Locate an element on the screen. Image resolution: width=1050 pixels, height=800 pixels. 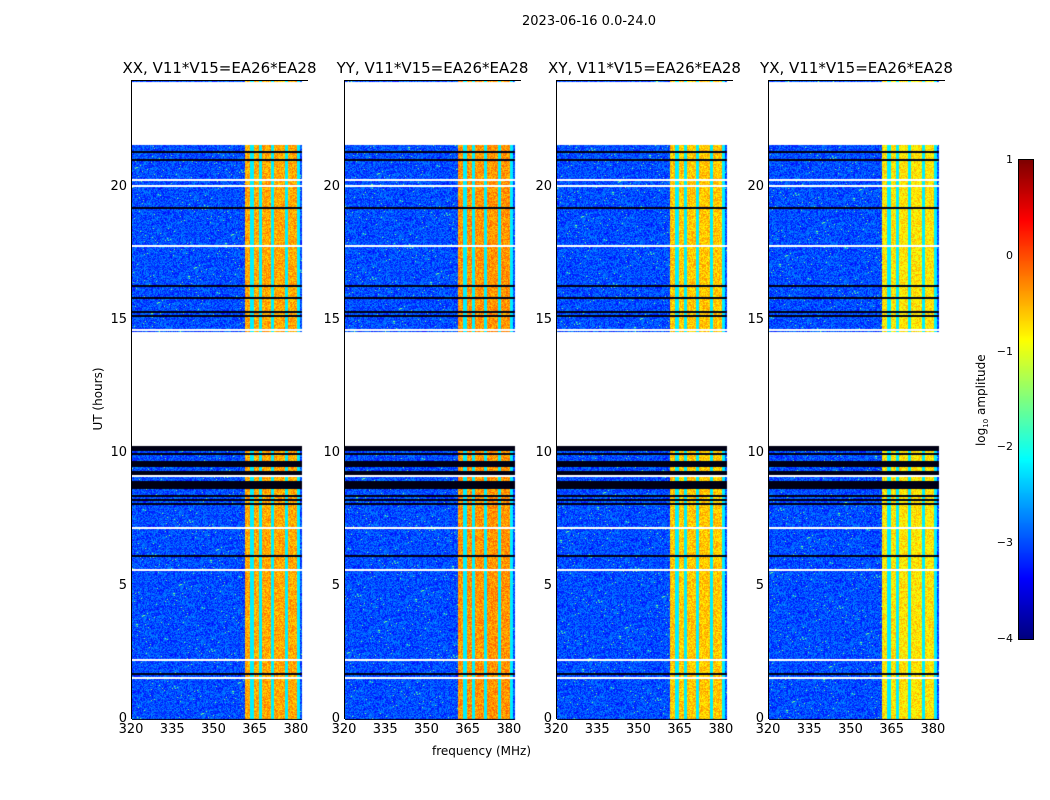
panel-title: YY, V11*V15=EA26*EA28 is located at coordinates (432, 68).